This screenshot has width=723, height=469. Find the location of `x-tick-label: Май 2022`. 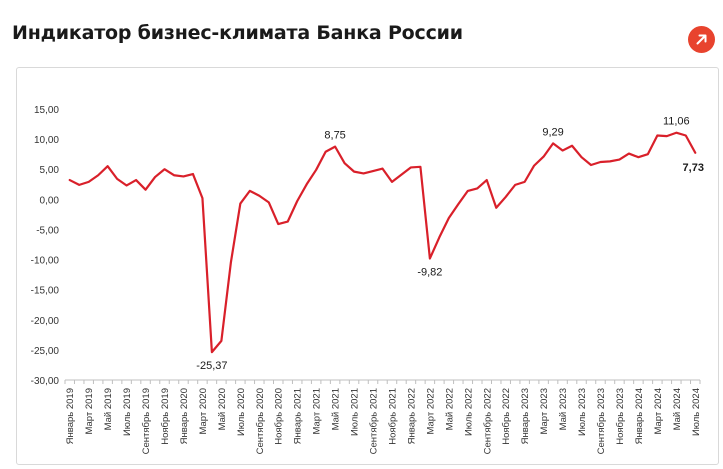

x-tick-label: Май 2022 is located at coordinates (449, 409).